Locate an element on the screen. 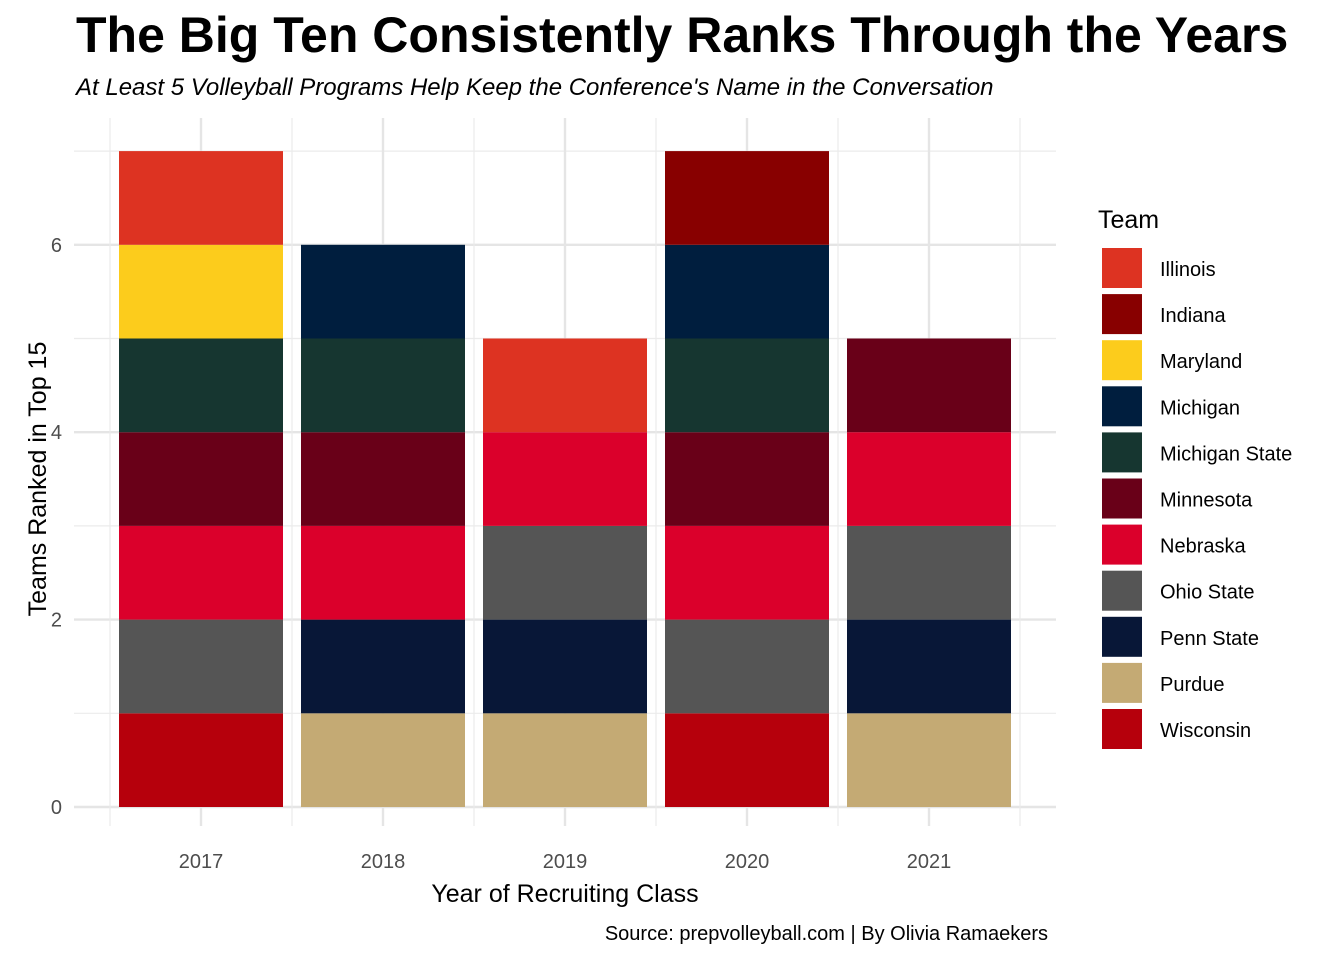  legend-item: Michigan is located at coordinates (1171, 406).